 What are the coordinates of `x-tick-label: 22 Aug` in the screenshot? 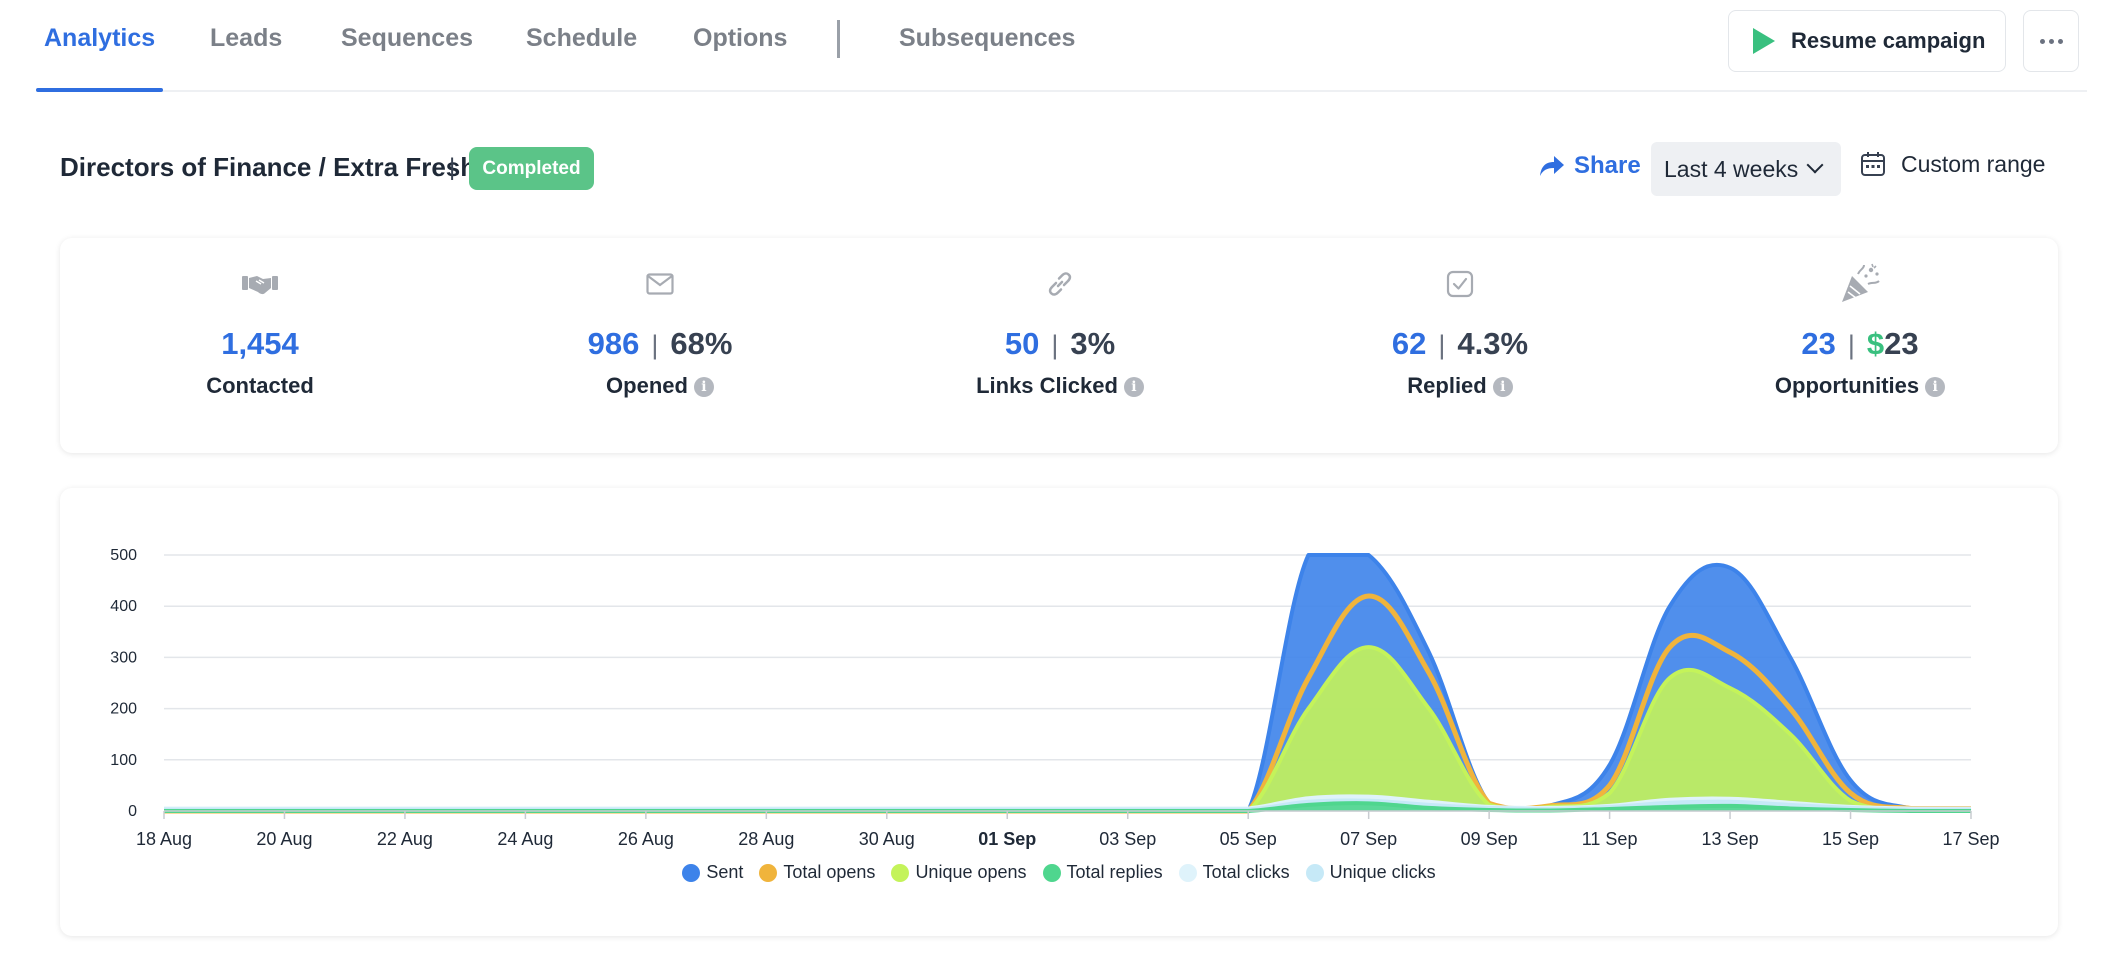 It's located at (405, 839).